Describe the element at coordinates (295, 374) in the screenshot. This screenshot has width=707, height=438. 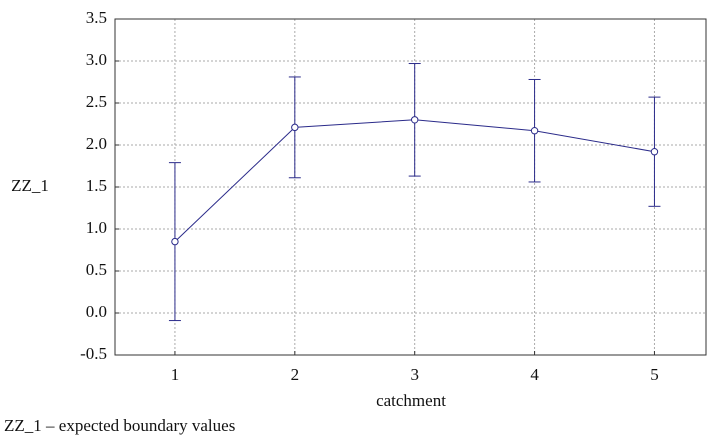
I see `x-tick-label: 2` at that location.